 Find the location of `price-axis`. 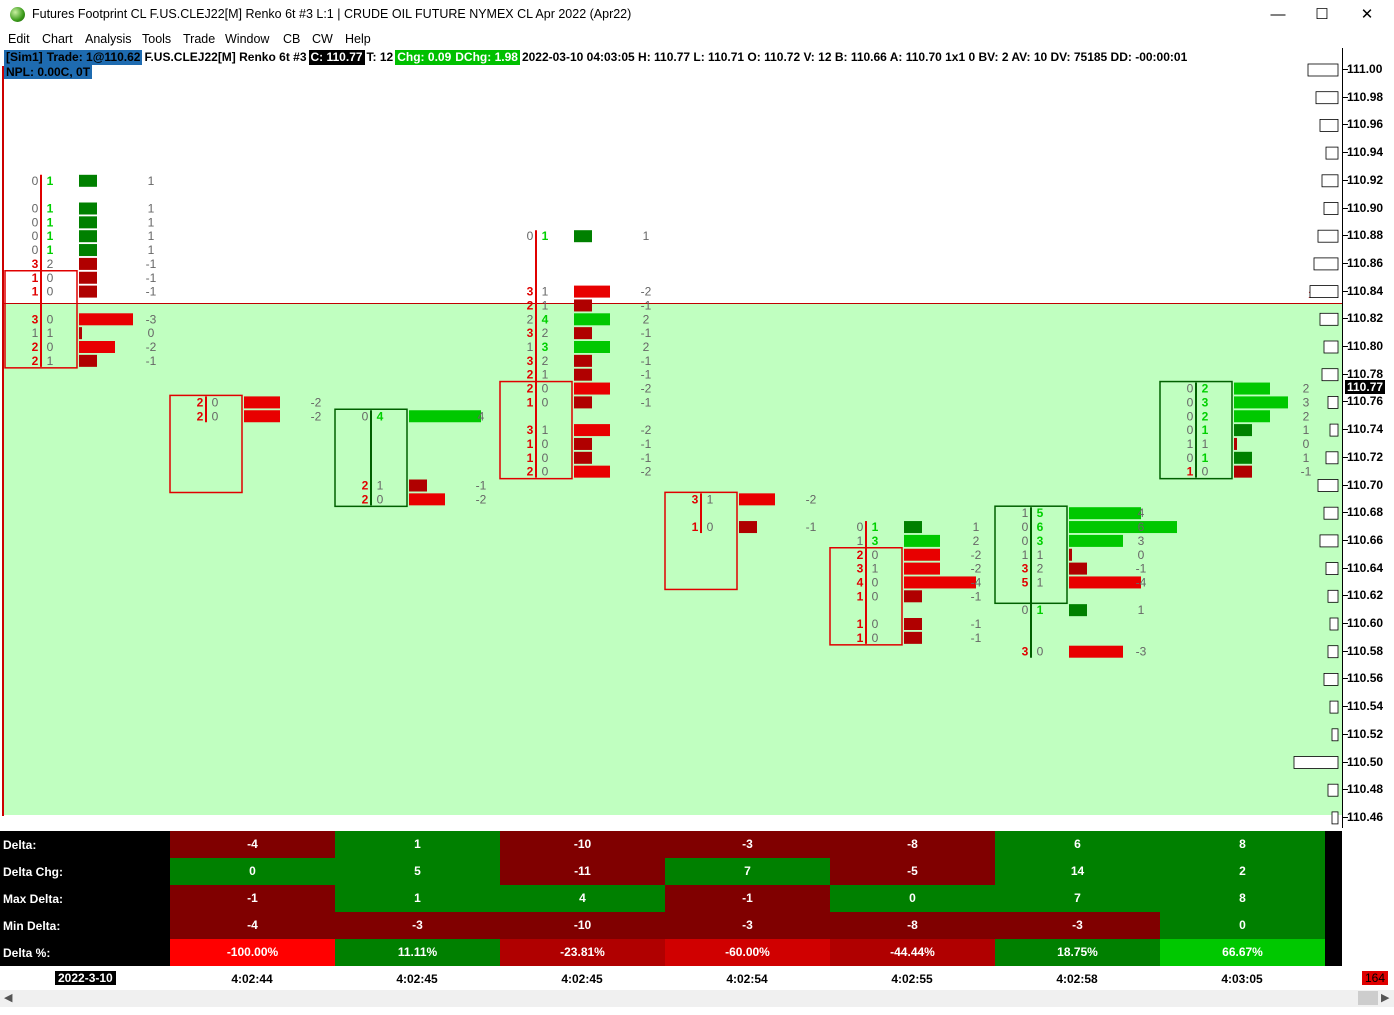

price-axis is located at coordinates (1368, 438).